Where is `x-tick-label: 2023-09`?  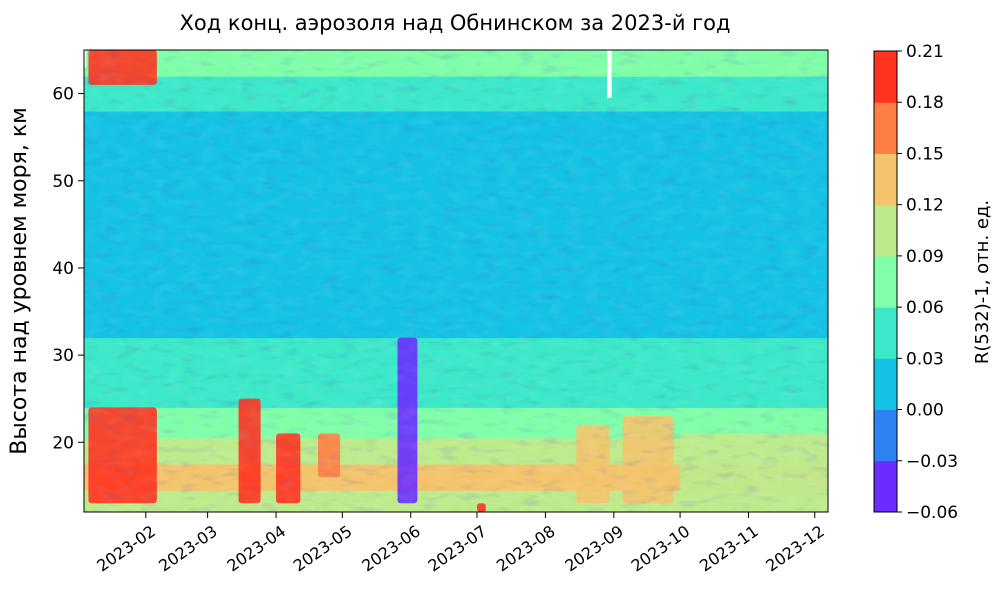
x-tick-label: 2023-09 is located at coordinates (594, 549).